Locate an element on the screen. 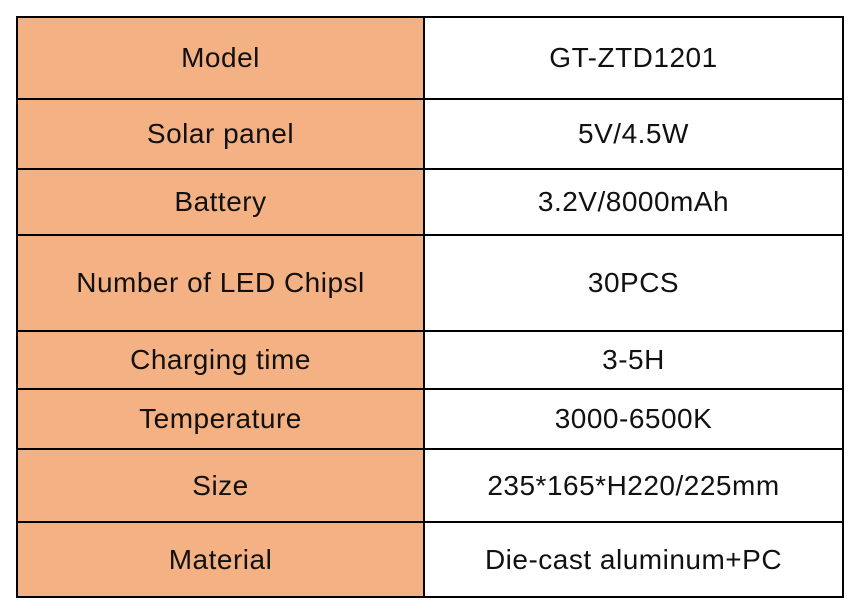 The width and height of the screenshot is (860, 612). spec-value: 3-5H is located at coordinates (633, 360).